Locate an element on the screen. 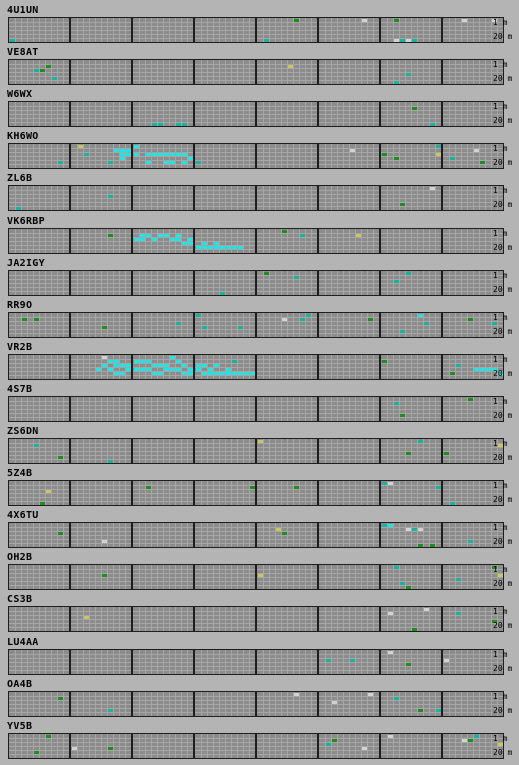 The width and height of the screenshot is (519, 765). station-row: 5Z4B 1 m 20 m is located at coordinates (259, 489).